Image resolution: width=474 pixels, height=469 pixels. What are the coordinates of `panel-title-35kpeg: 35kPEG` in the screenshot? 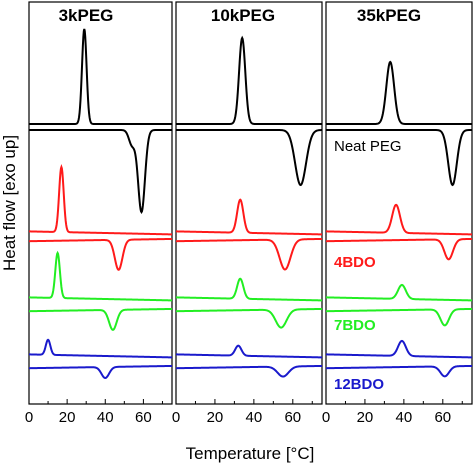 It's located at (389, 15).